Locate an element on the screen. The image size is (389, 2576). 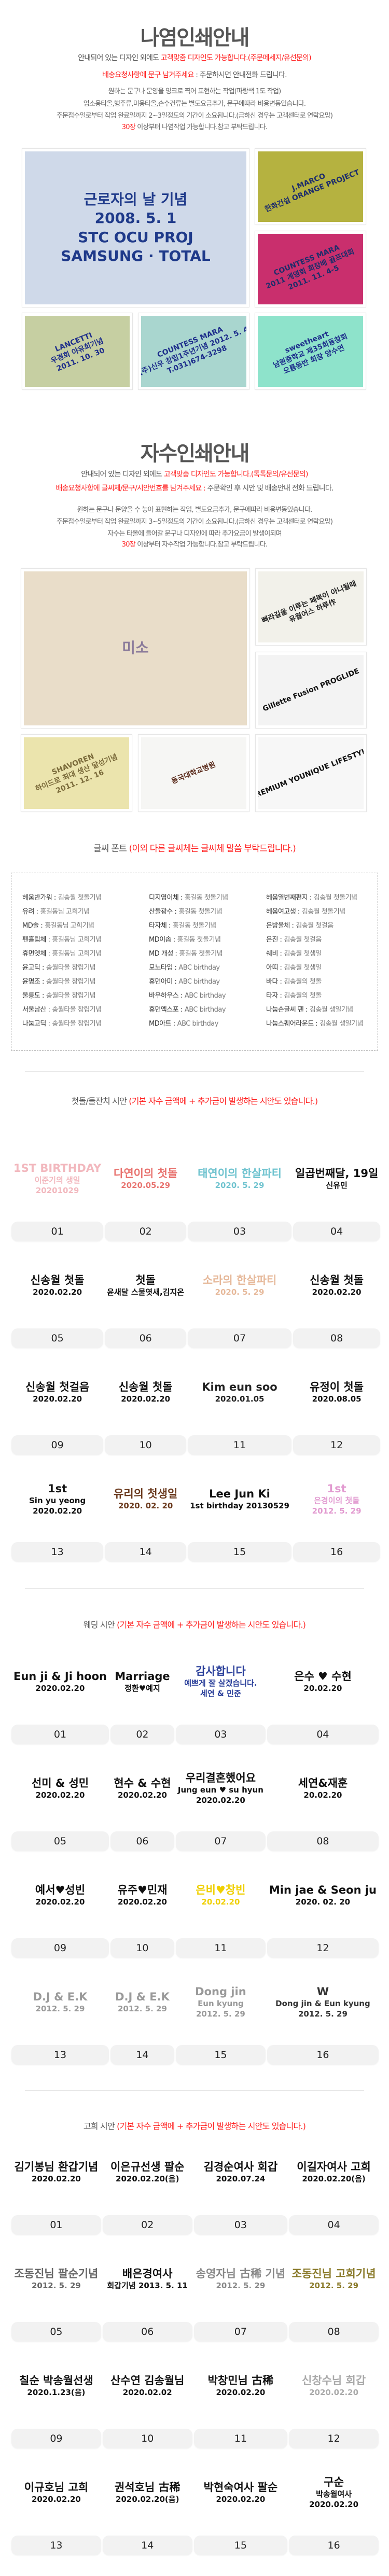
design-option: 구순 박송월여사 2020.02.20 16 is located at coordinates (334, 2502).